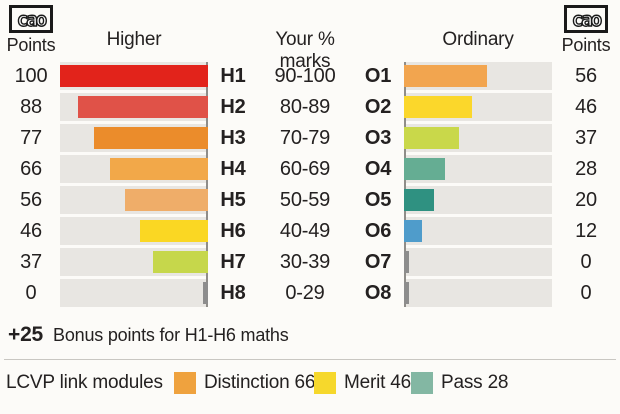 This screenshot has width=620, height=414. I want to click on higher-grade-label: H3, so click(233, 138).